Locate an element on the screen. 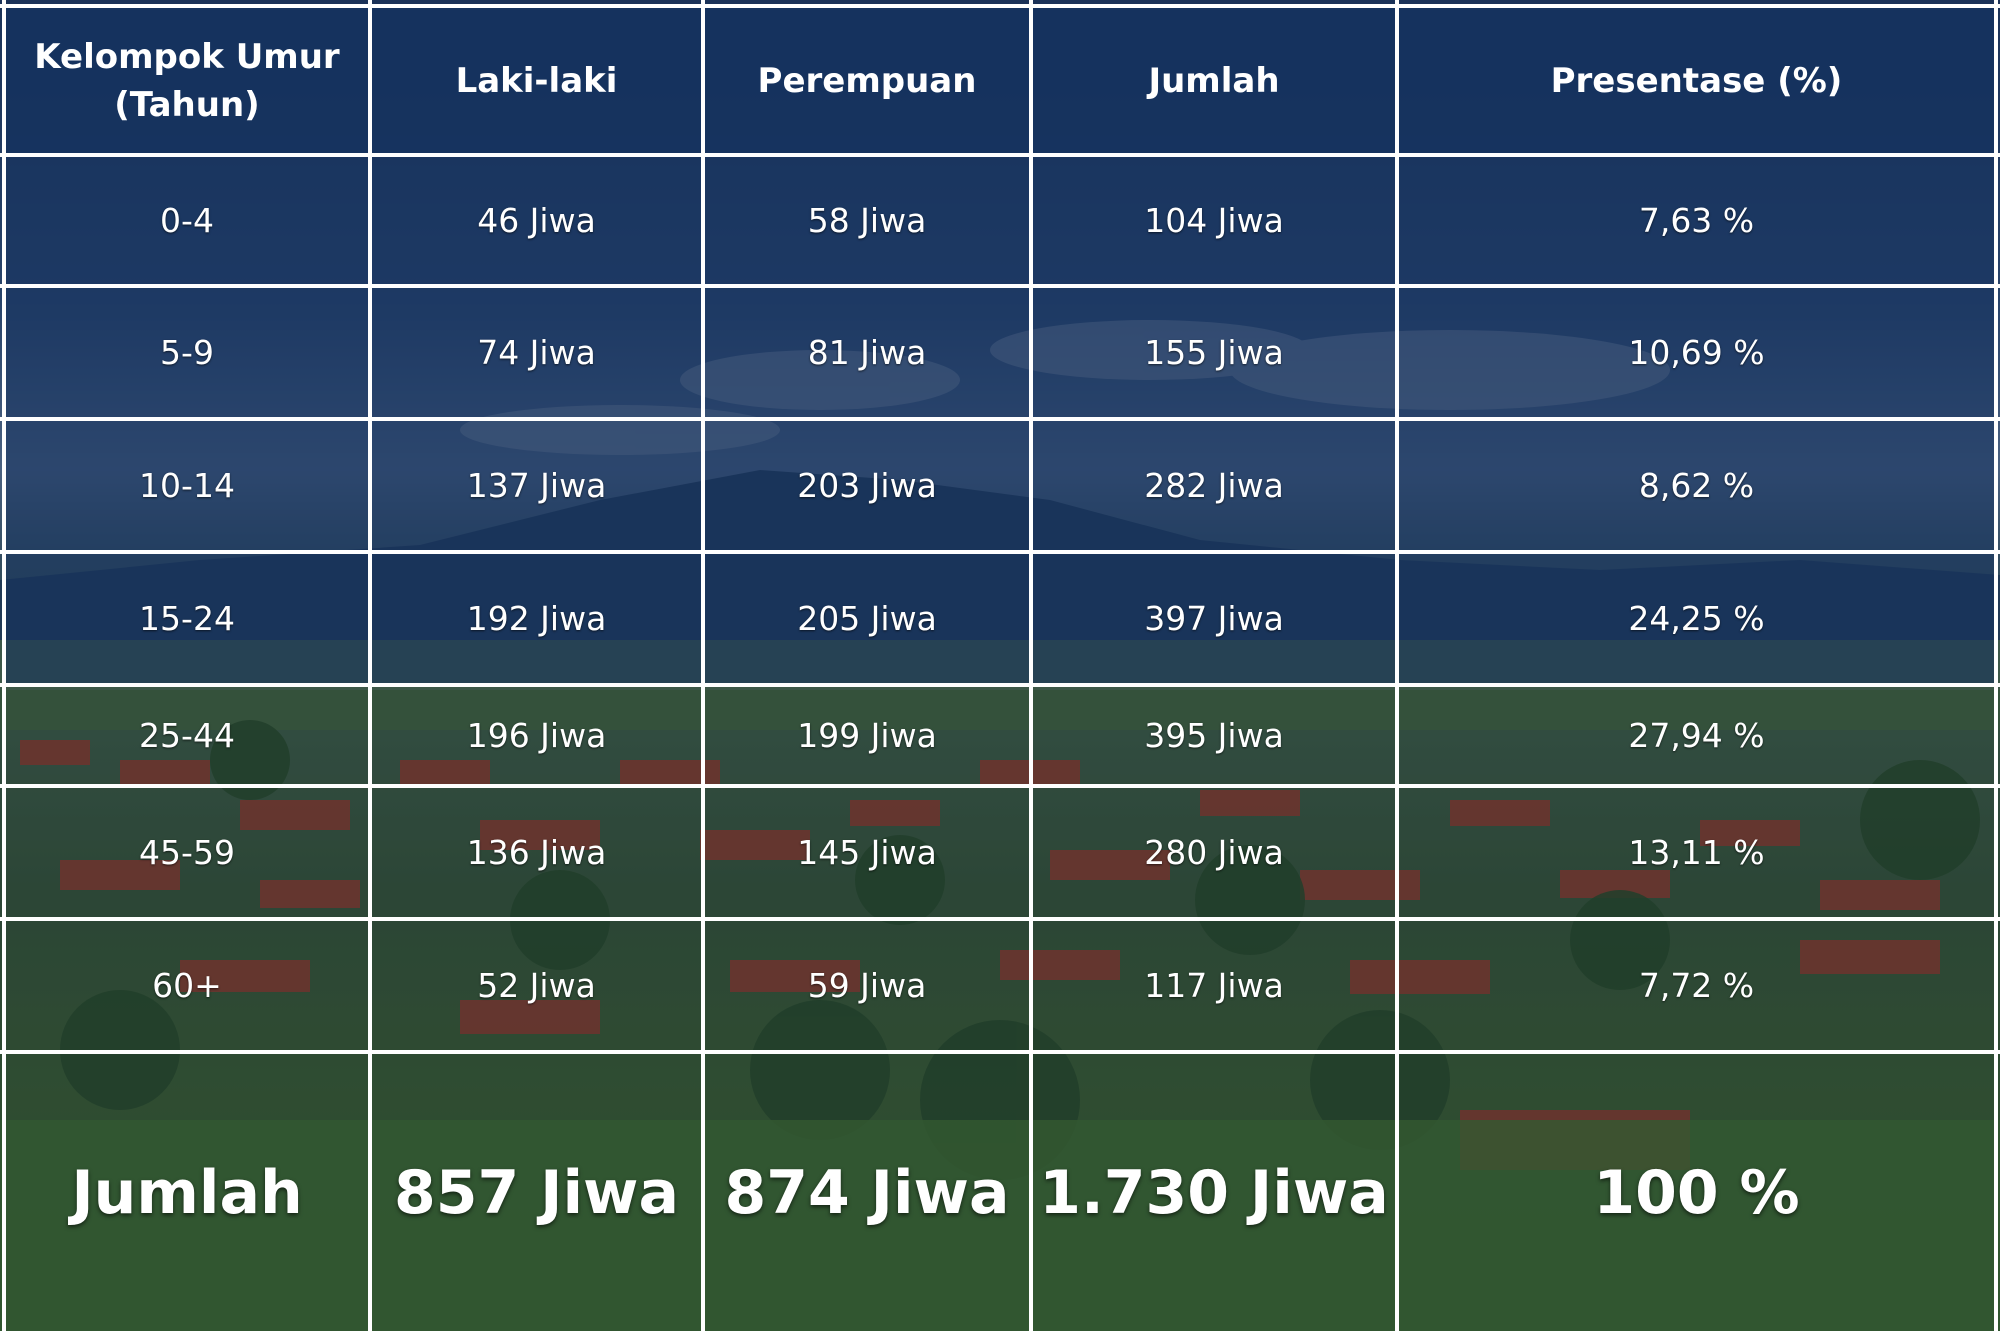 The height and width of the screenshot is (1335, 2000). cell-female: 81 Jiwa is located at coordinates (867, 352).